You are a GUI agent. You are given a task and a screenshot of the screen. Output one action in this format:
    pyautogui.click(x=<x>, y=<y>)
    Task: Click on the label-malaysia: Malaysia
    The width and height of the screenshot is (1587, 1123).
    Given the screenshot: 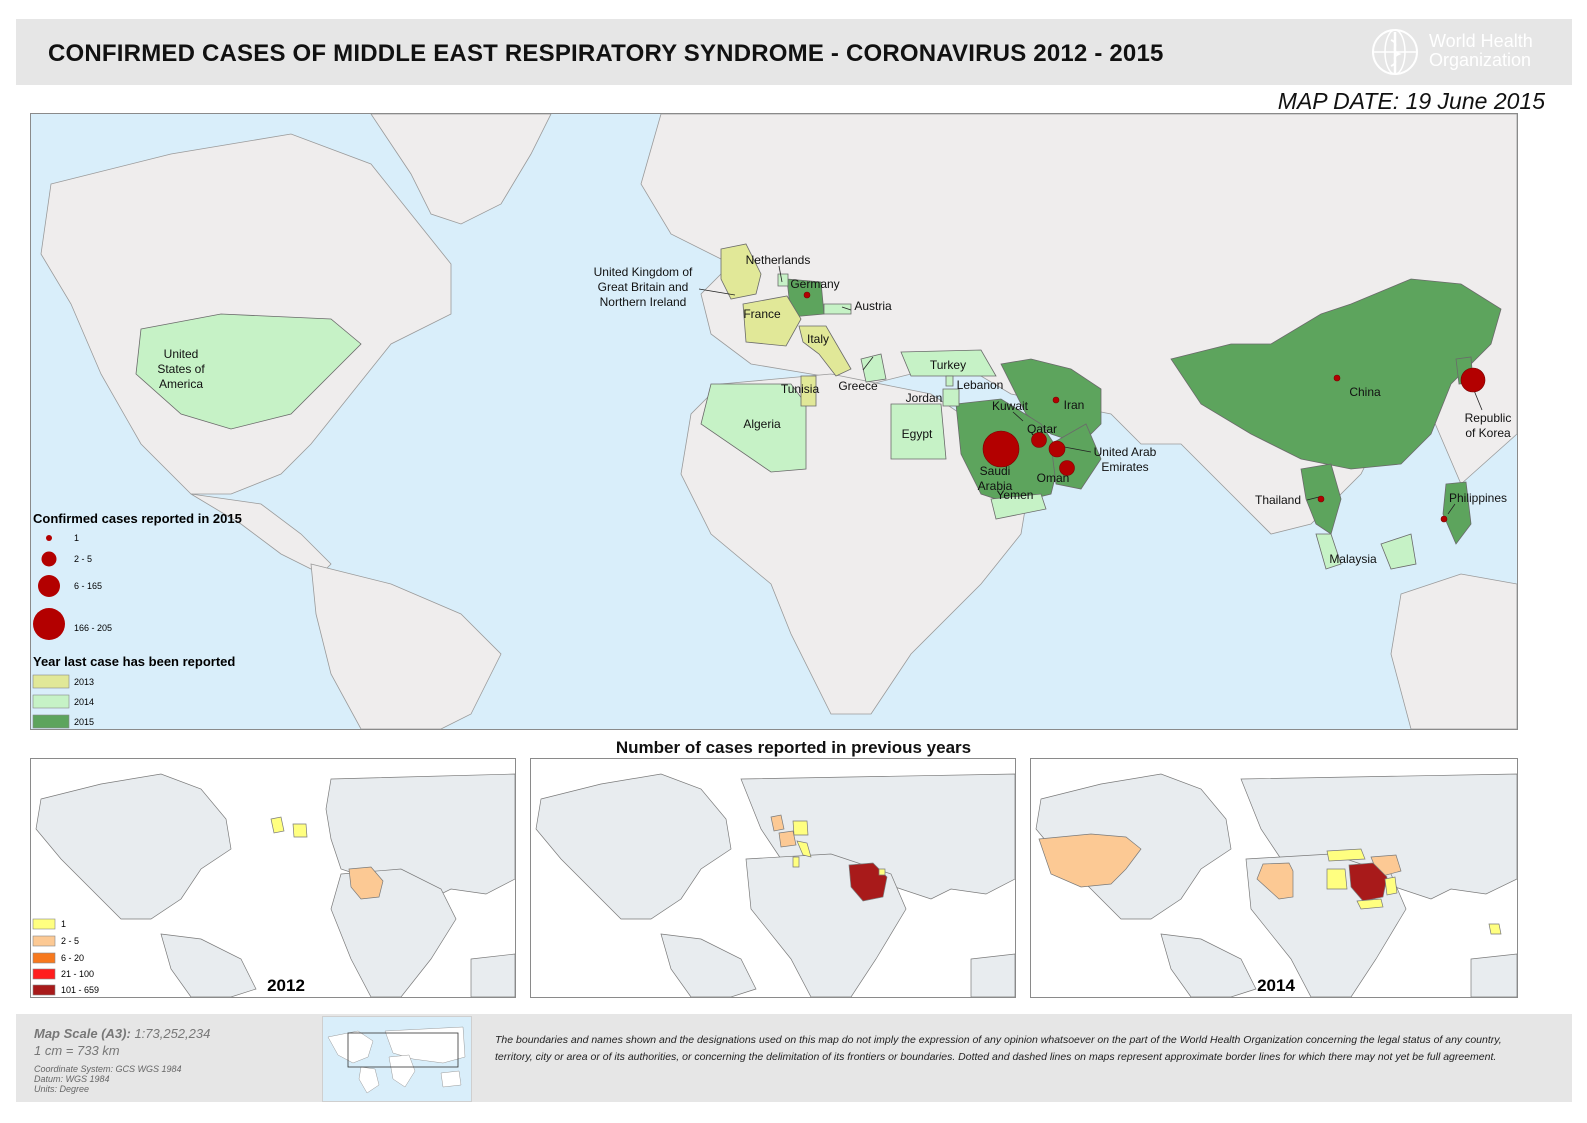 What is the action you would take?
    pyautogui.click(x=1353, y=559)
    